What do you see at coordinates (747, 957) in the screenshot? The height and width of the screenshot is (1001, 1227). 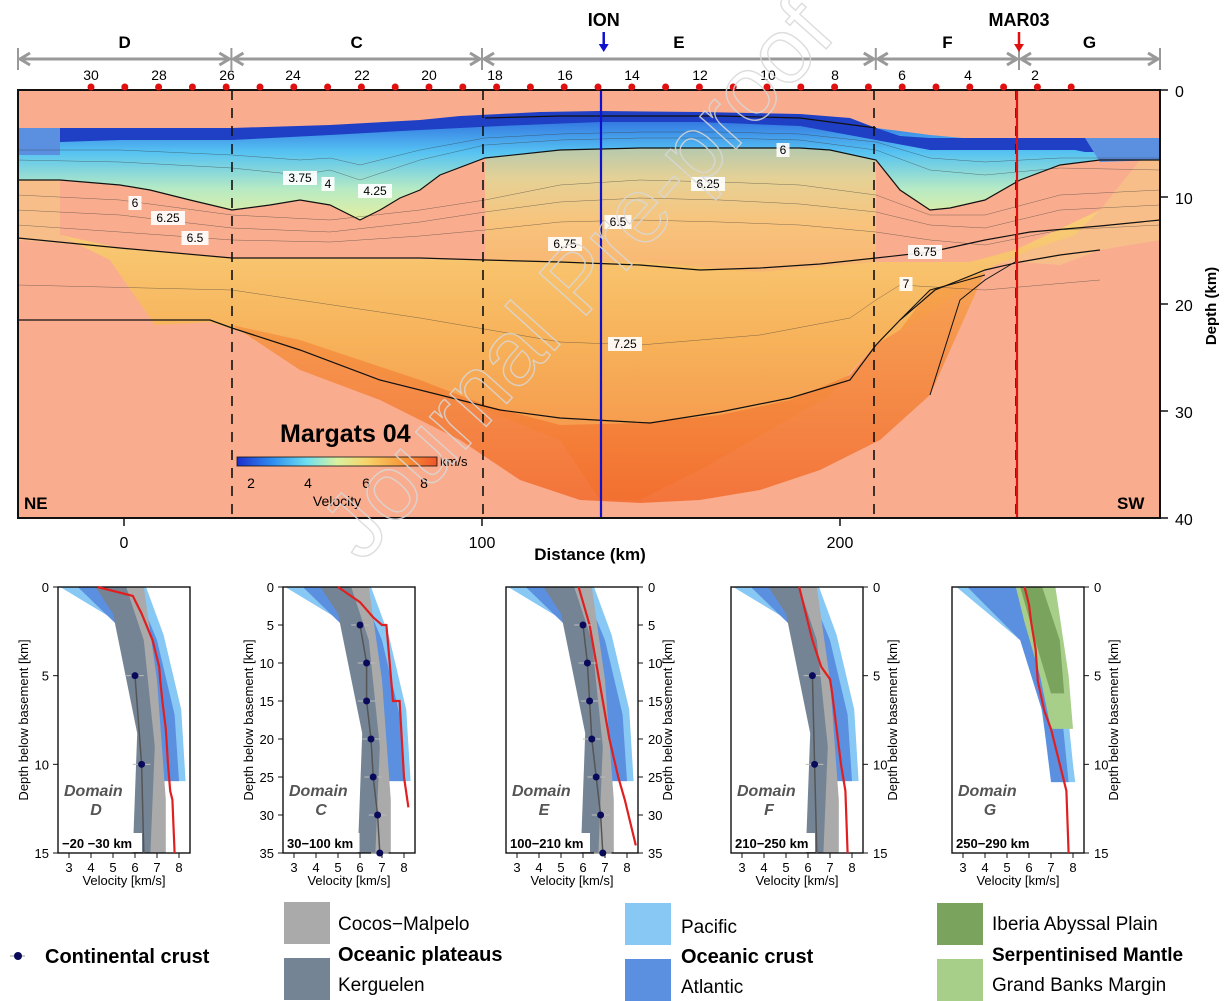 I see `legend-heading: Oceanic crust` at bounding box center [747, 957].